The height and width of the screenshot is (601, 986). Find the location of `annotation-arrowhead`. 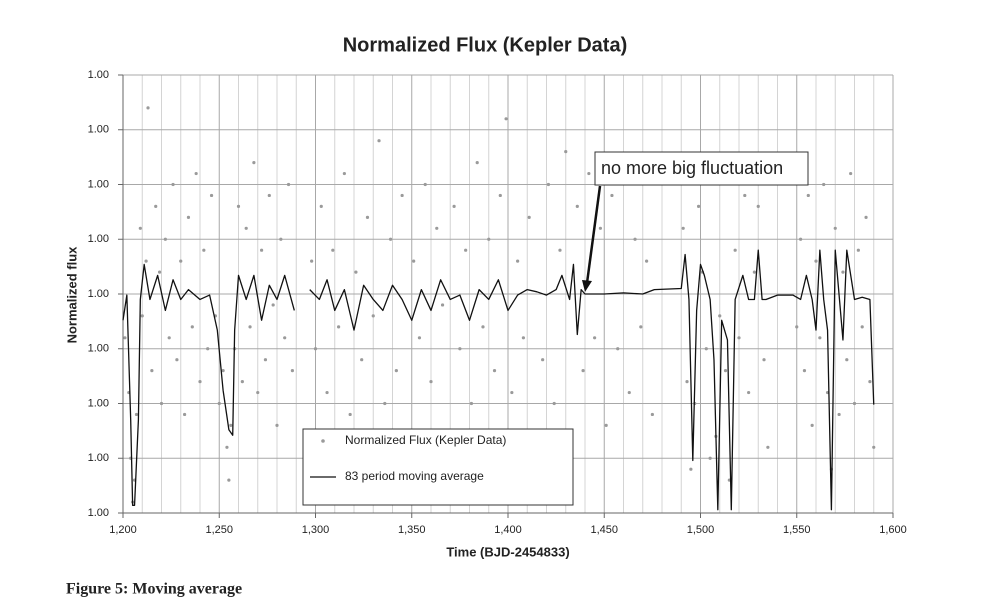

annotation-arrowhead is located at coordinates (587, 286).